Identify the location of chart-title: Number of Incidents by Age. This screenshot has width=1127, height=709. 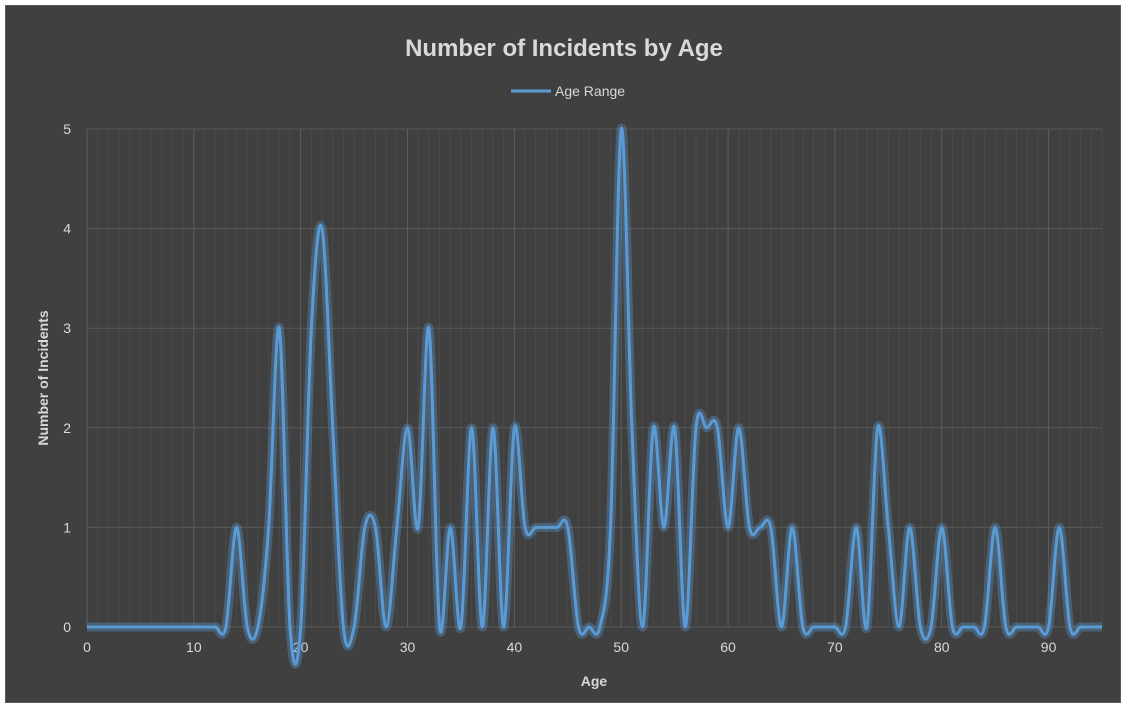
(564, 48).